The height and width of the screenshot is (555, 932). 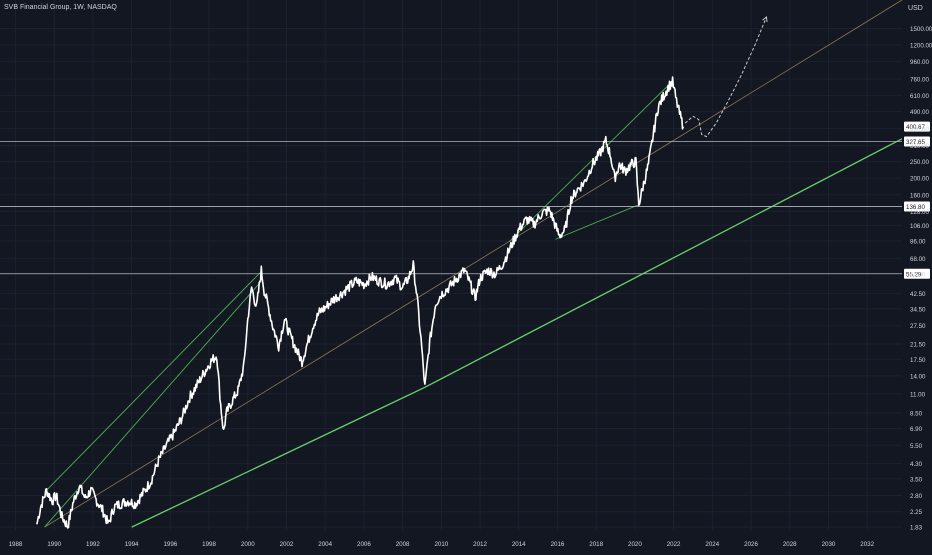 What do you see at coordinates (765, 19) in the screenshot?
I see `projection-arrow` at bounding box center [765, 19].